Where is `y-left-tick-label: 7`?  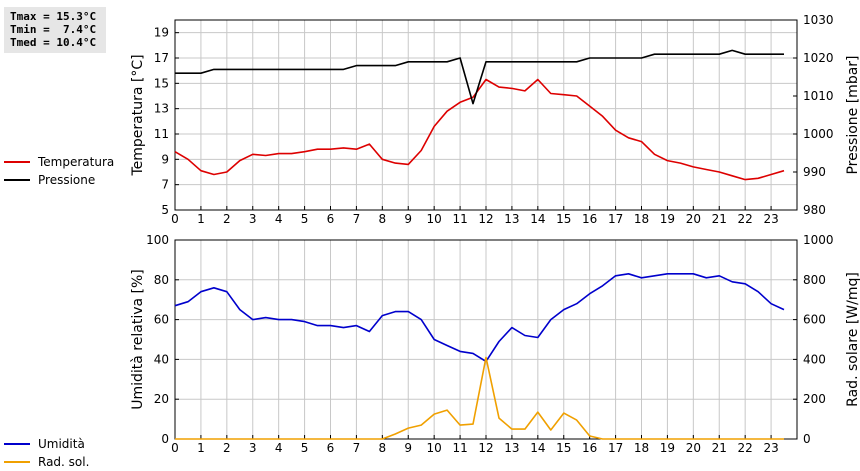
y-left-tick-label: 7 is located at coordinates (165, 185).